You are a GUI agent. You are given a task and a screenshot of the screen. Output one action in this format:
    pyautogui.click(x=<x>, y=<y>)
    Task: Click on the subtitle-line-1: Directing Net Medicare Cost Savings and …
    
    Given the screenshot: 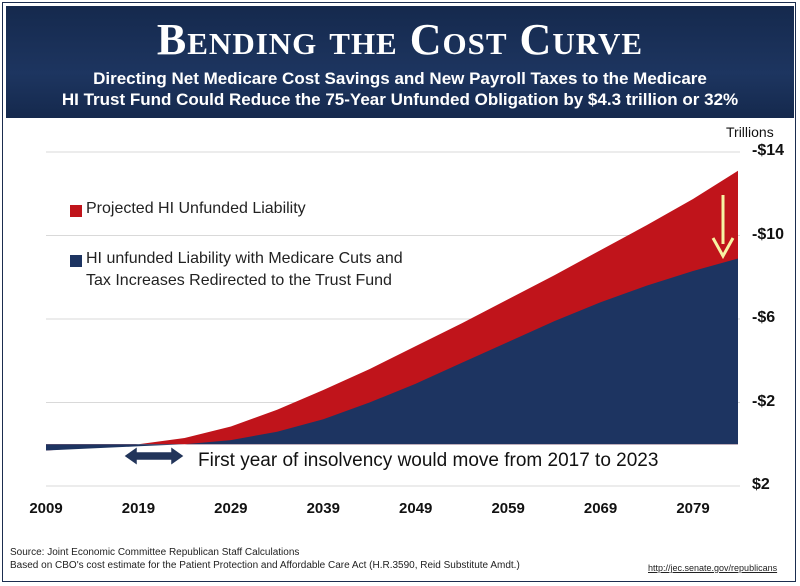 What is the action you would take?
    pyautogui.click(x=400, y=78)
    